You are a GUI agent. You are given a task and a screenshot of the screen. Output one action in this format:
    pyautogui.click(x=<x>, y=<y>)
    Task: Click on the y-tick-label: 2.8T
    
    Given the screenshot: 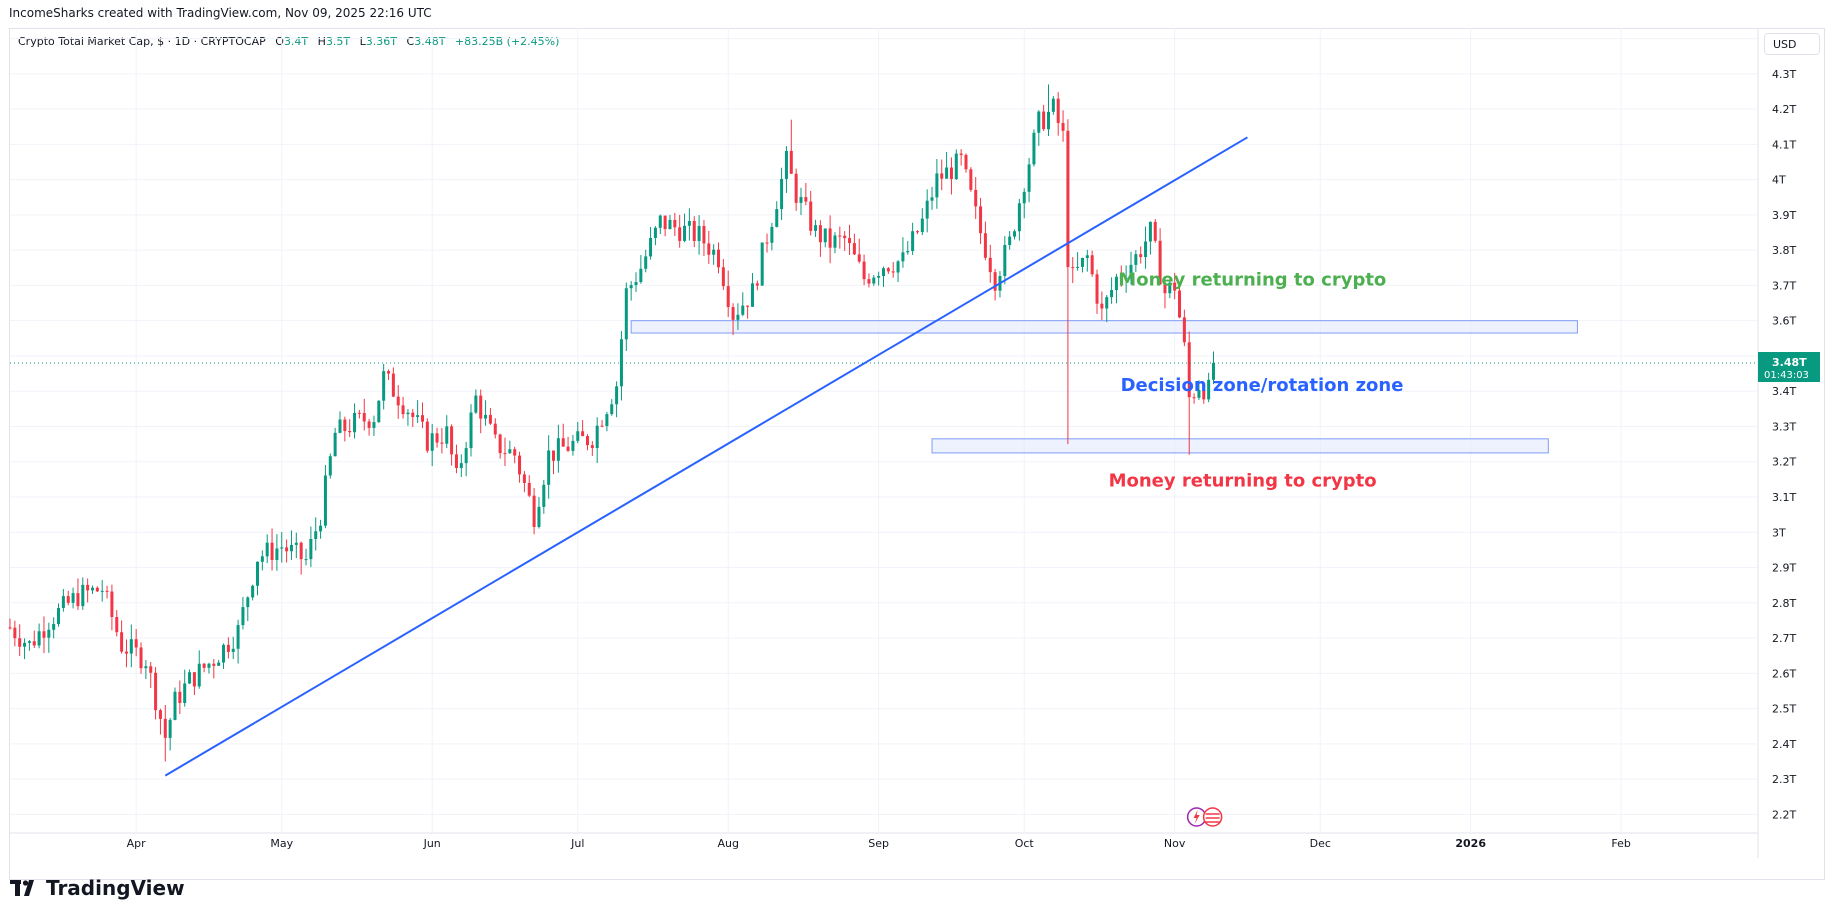 What is the action you would take?
    pyautogui.click(x=1784, y=603)
    